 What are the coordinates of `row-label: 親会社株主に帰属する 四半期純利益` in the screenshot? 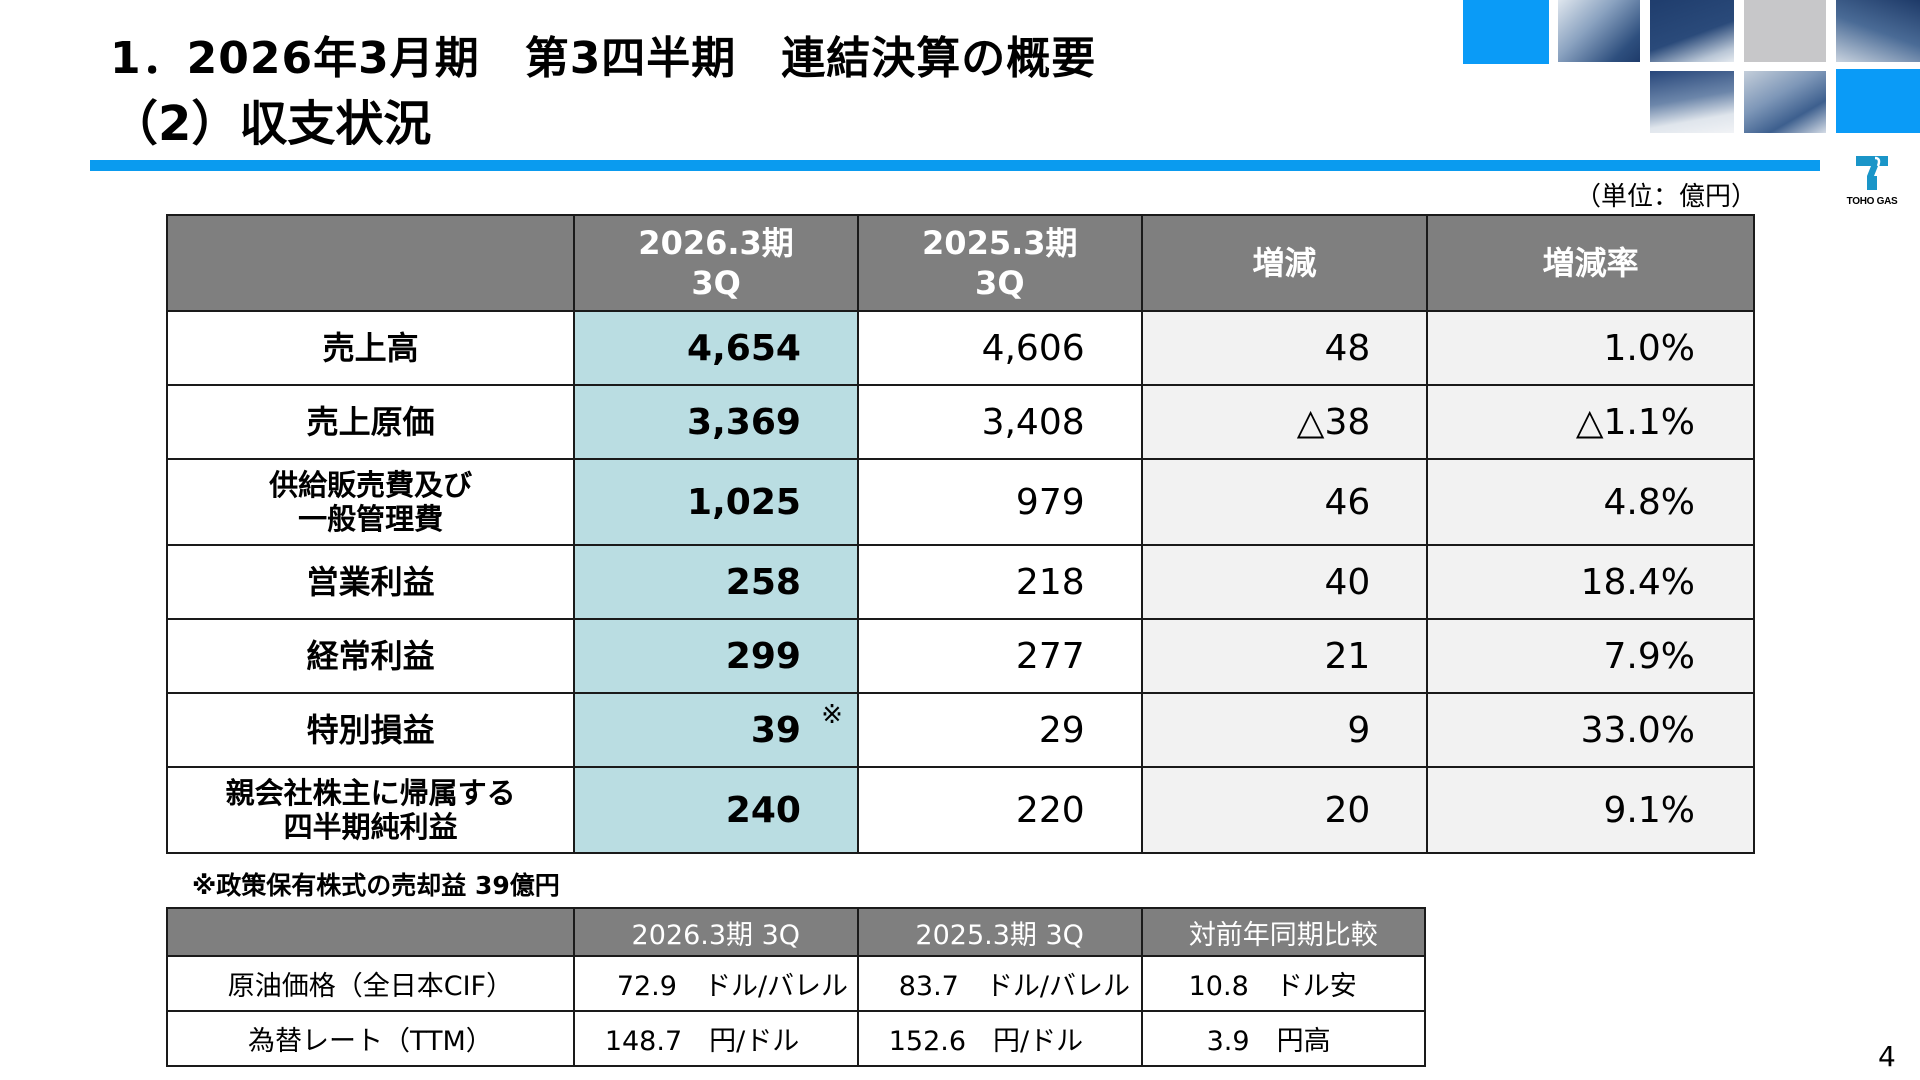 It's located at (370, 810).